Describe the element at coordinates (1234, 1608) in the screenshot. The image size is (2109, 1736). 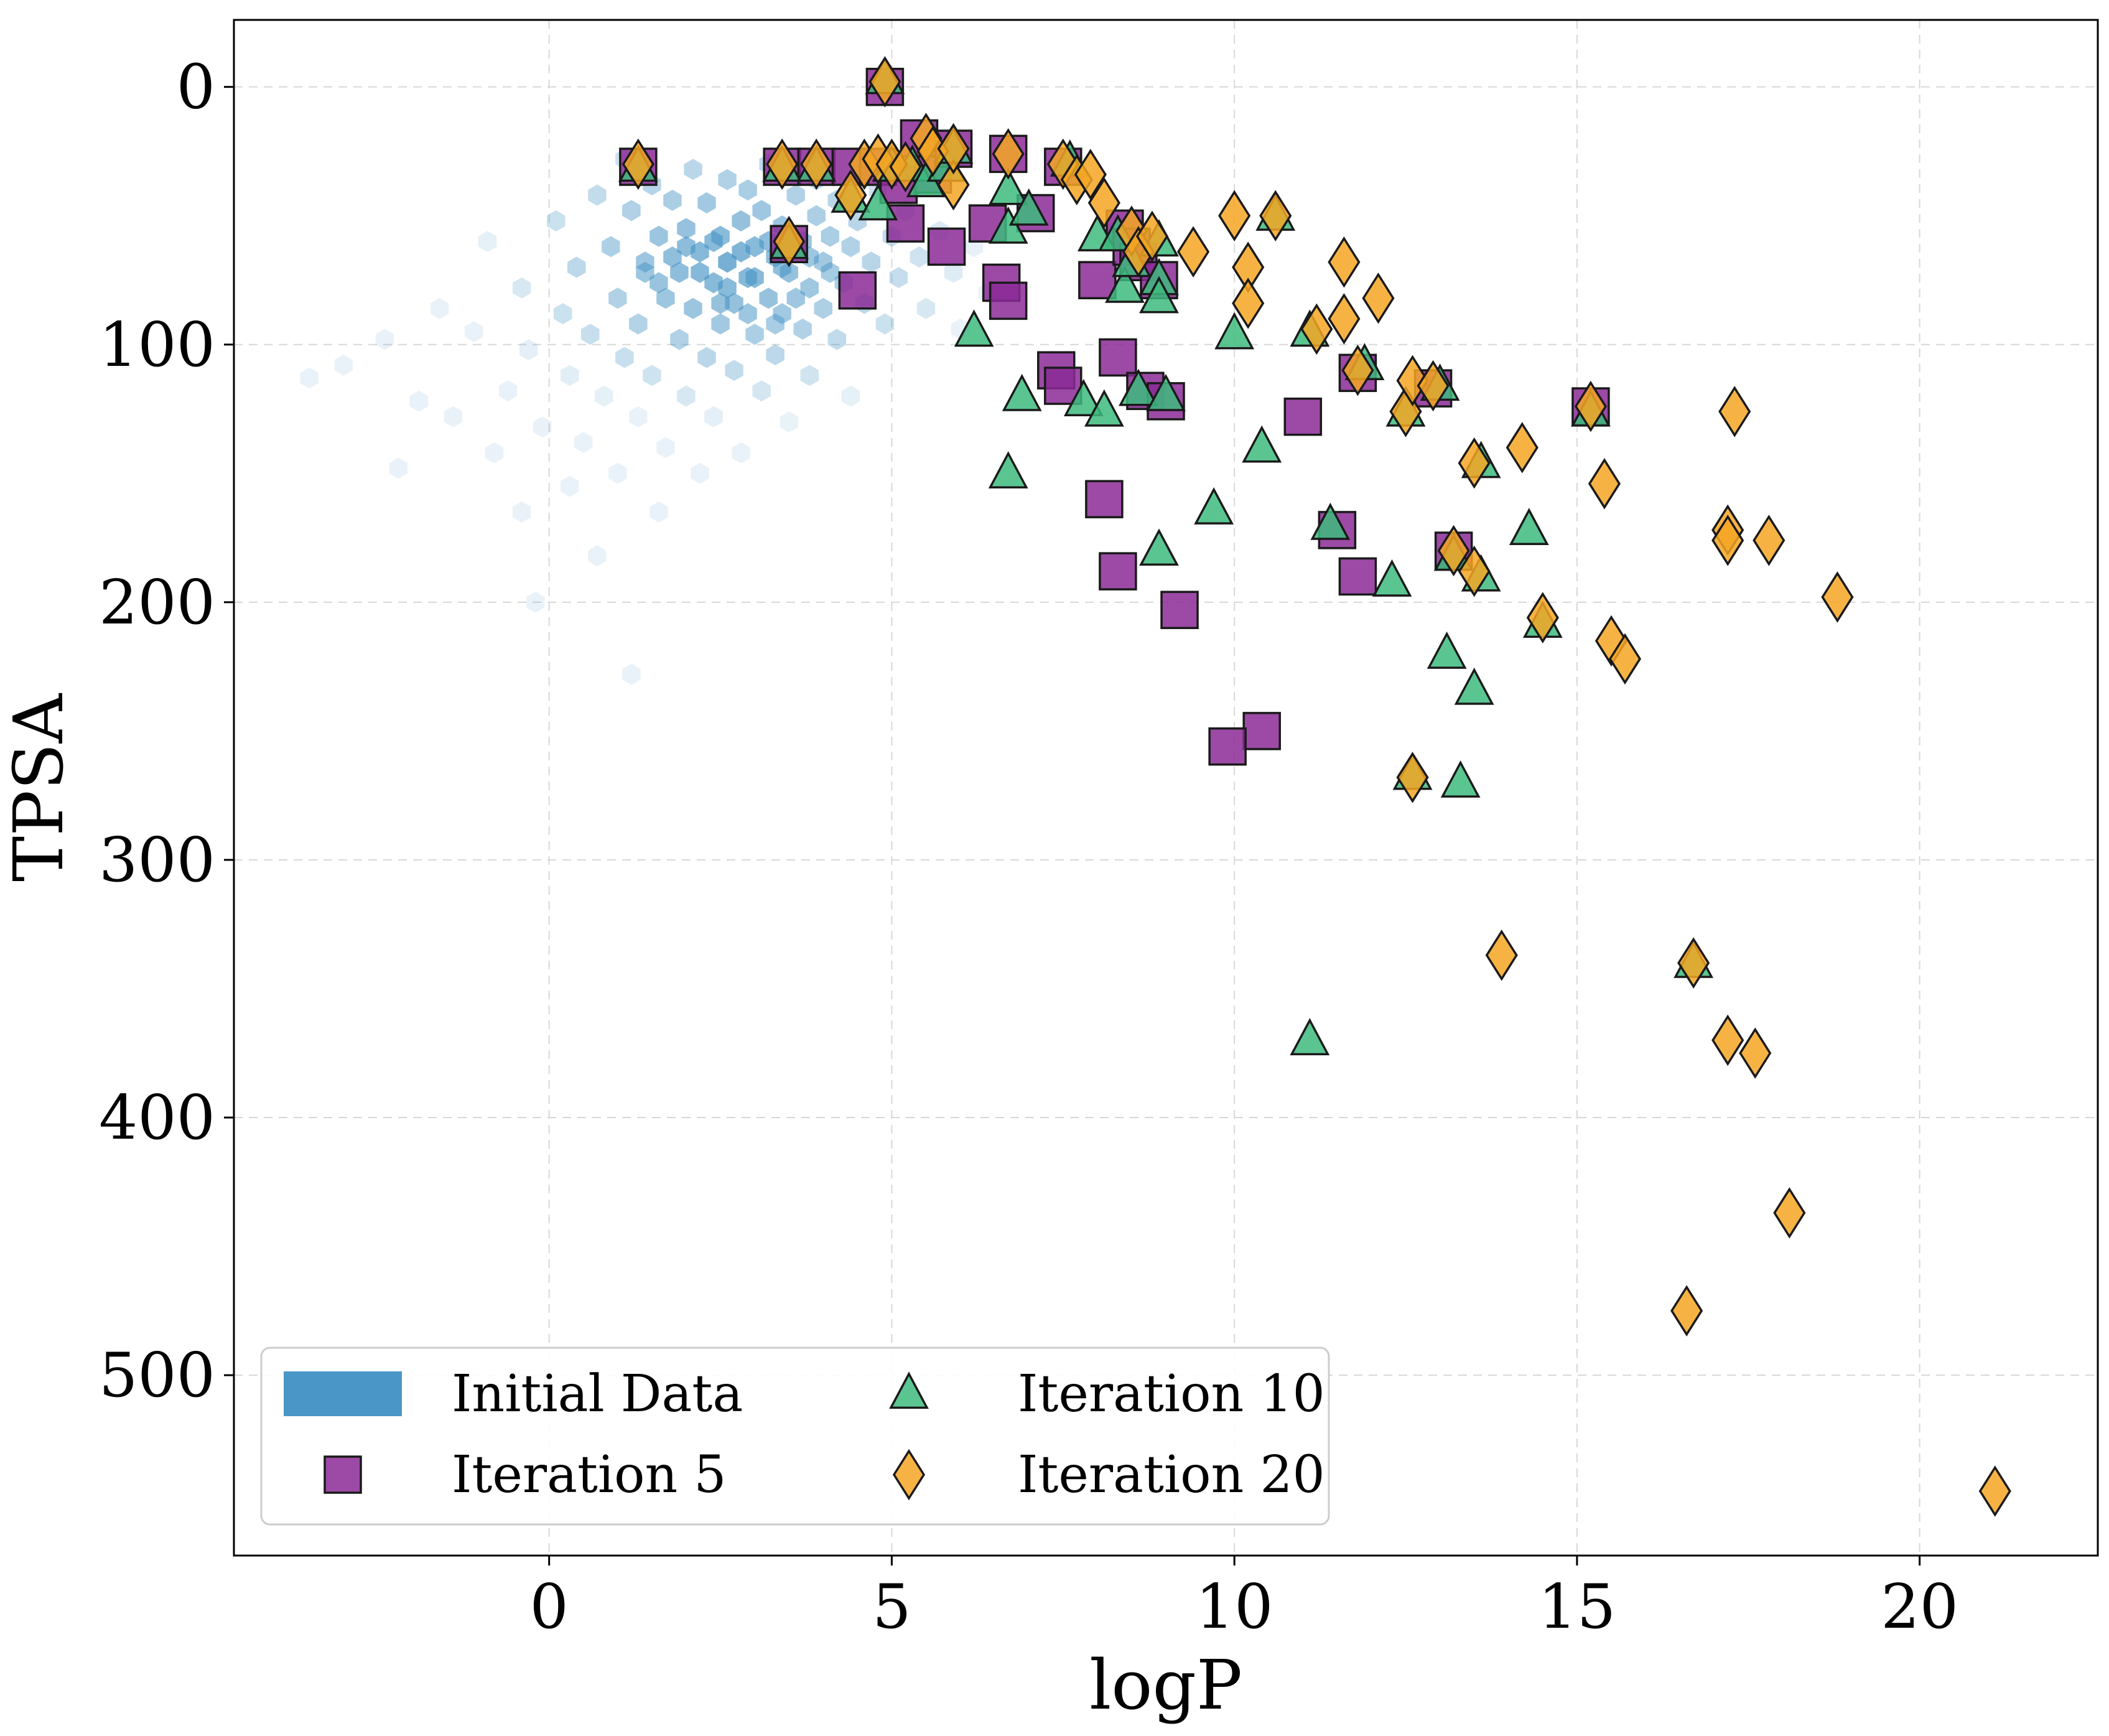
I see `x-tick-label: 10` at that location.